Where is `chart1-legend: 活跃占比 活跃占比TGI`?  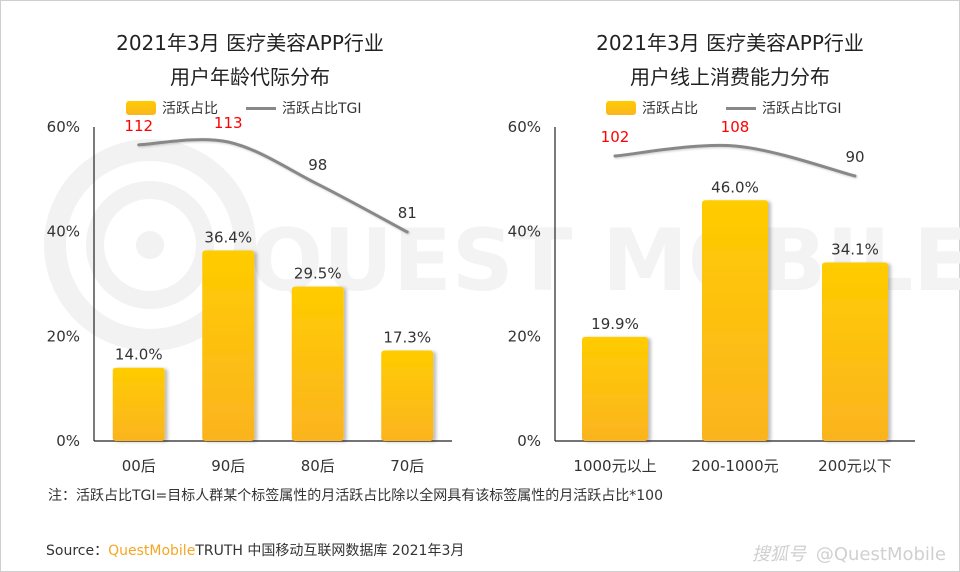
chart1-legend: 活跃占比 活跃占比TGI is located at coordinates (244, 108).